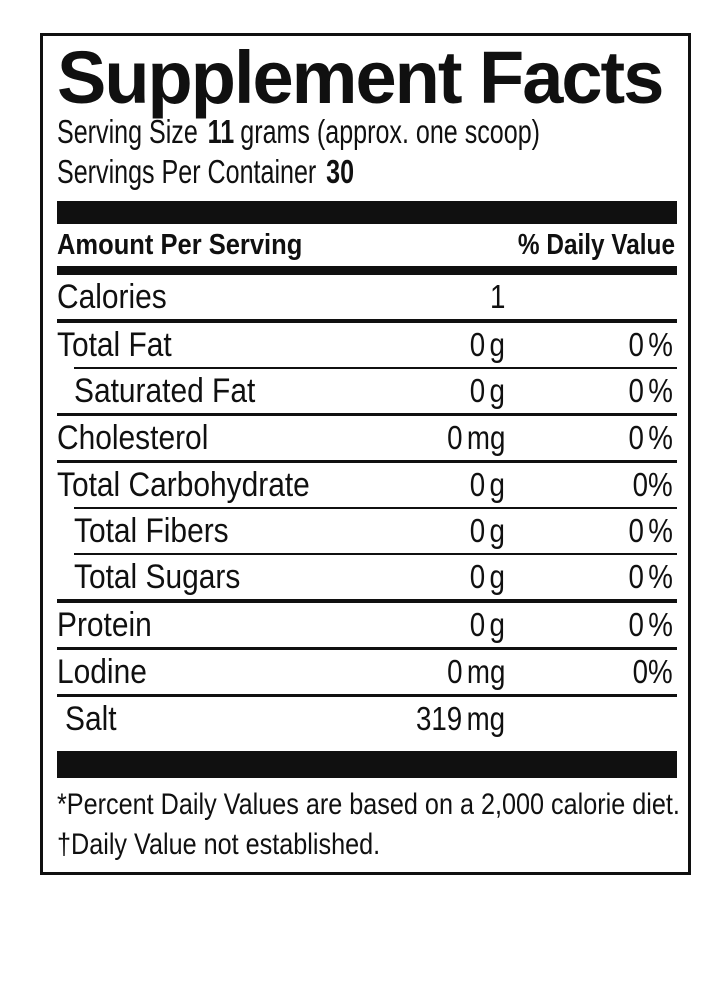 The height and width of the screenshot is (999, 723). I want to click on nutrient-name: Calories, so click(119, 297).